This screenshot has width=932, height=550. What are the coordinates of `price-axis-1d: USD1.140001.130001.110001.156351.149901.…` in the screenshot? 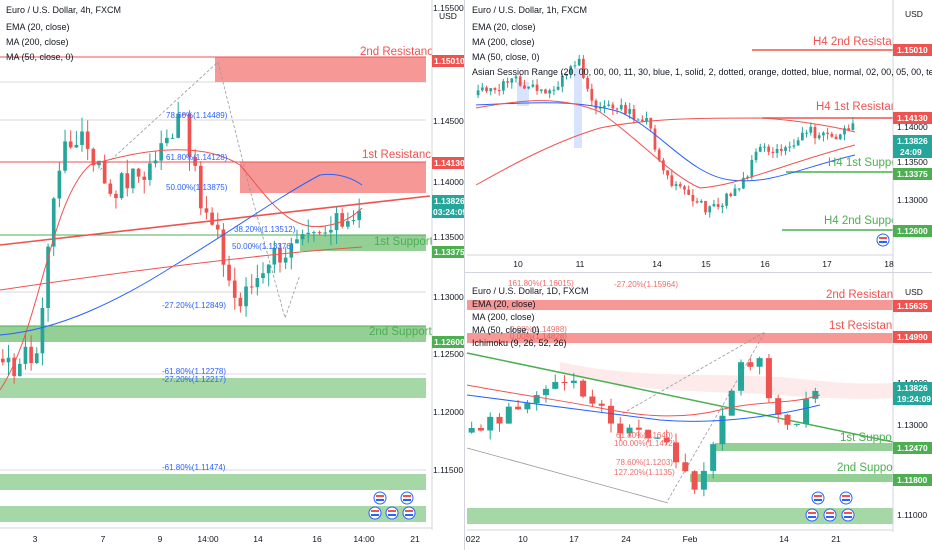 It's located at (912, 402).